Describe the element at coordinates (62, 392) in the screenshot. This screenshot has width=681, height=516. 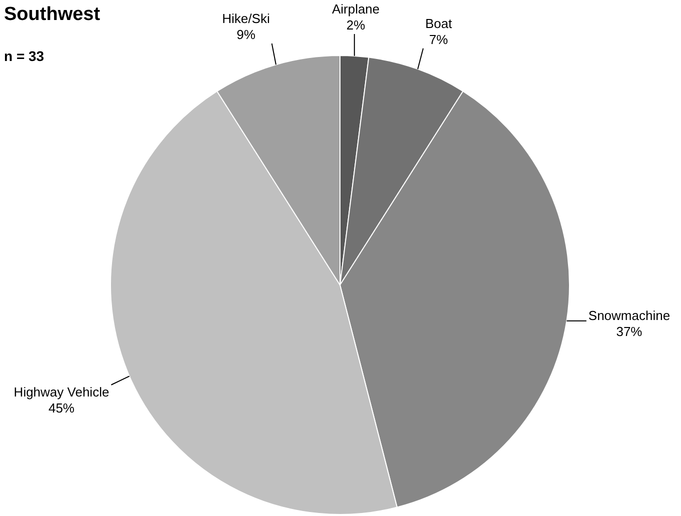
I see `slice-label: Highway Vehicle` at that location.